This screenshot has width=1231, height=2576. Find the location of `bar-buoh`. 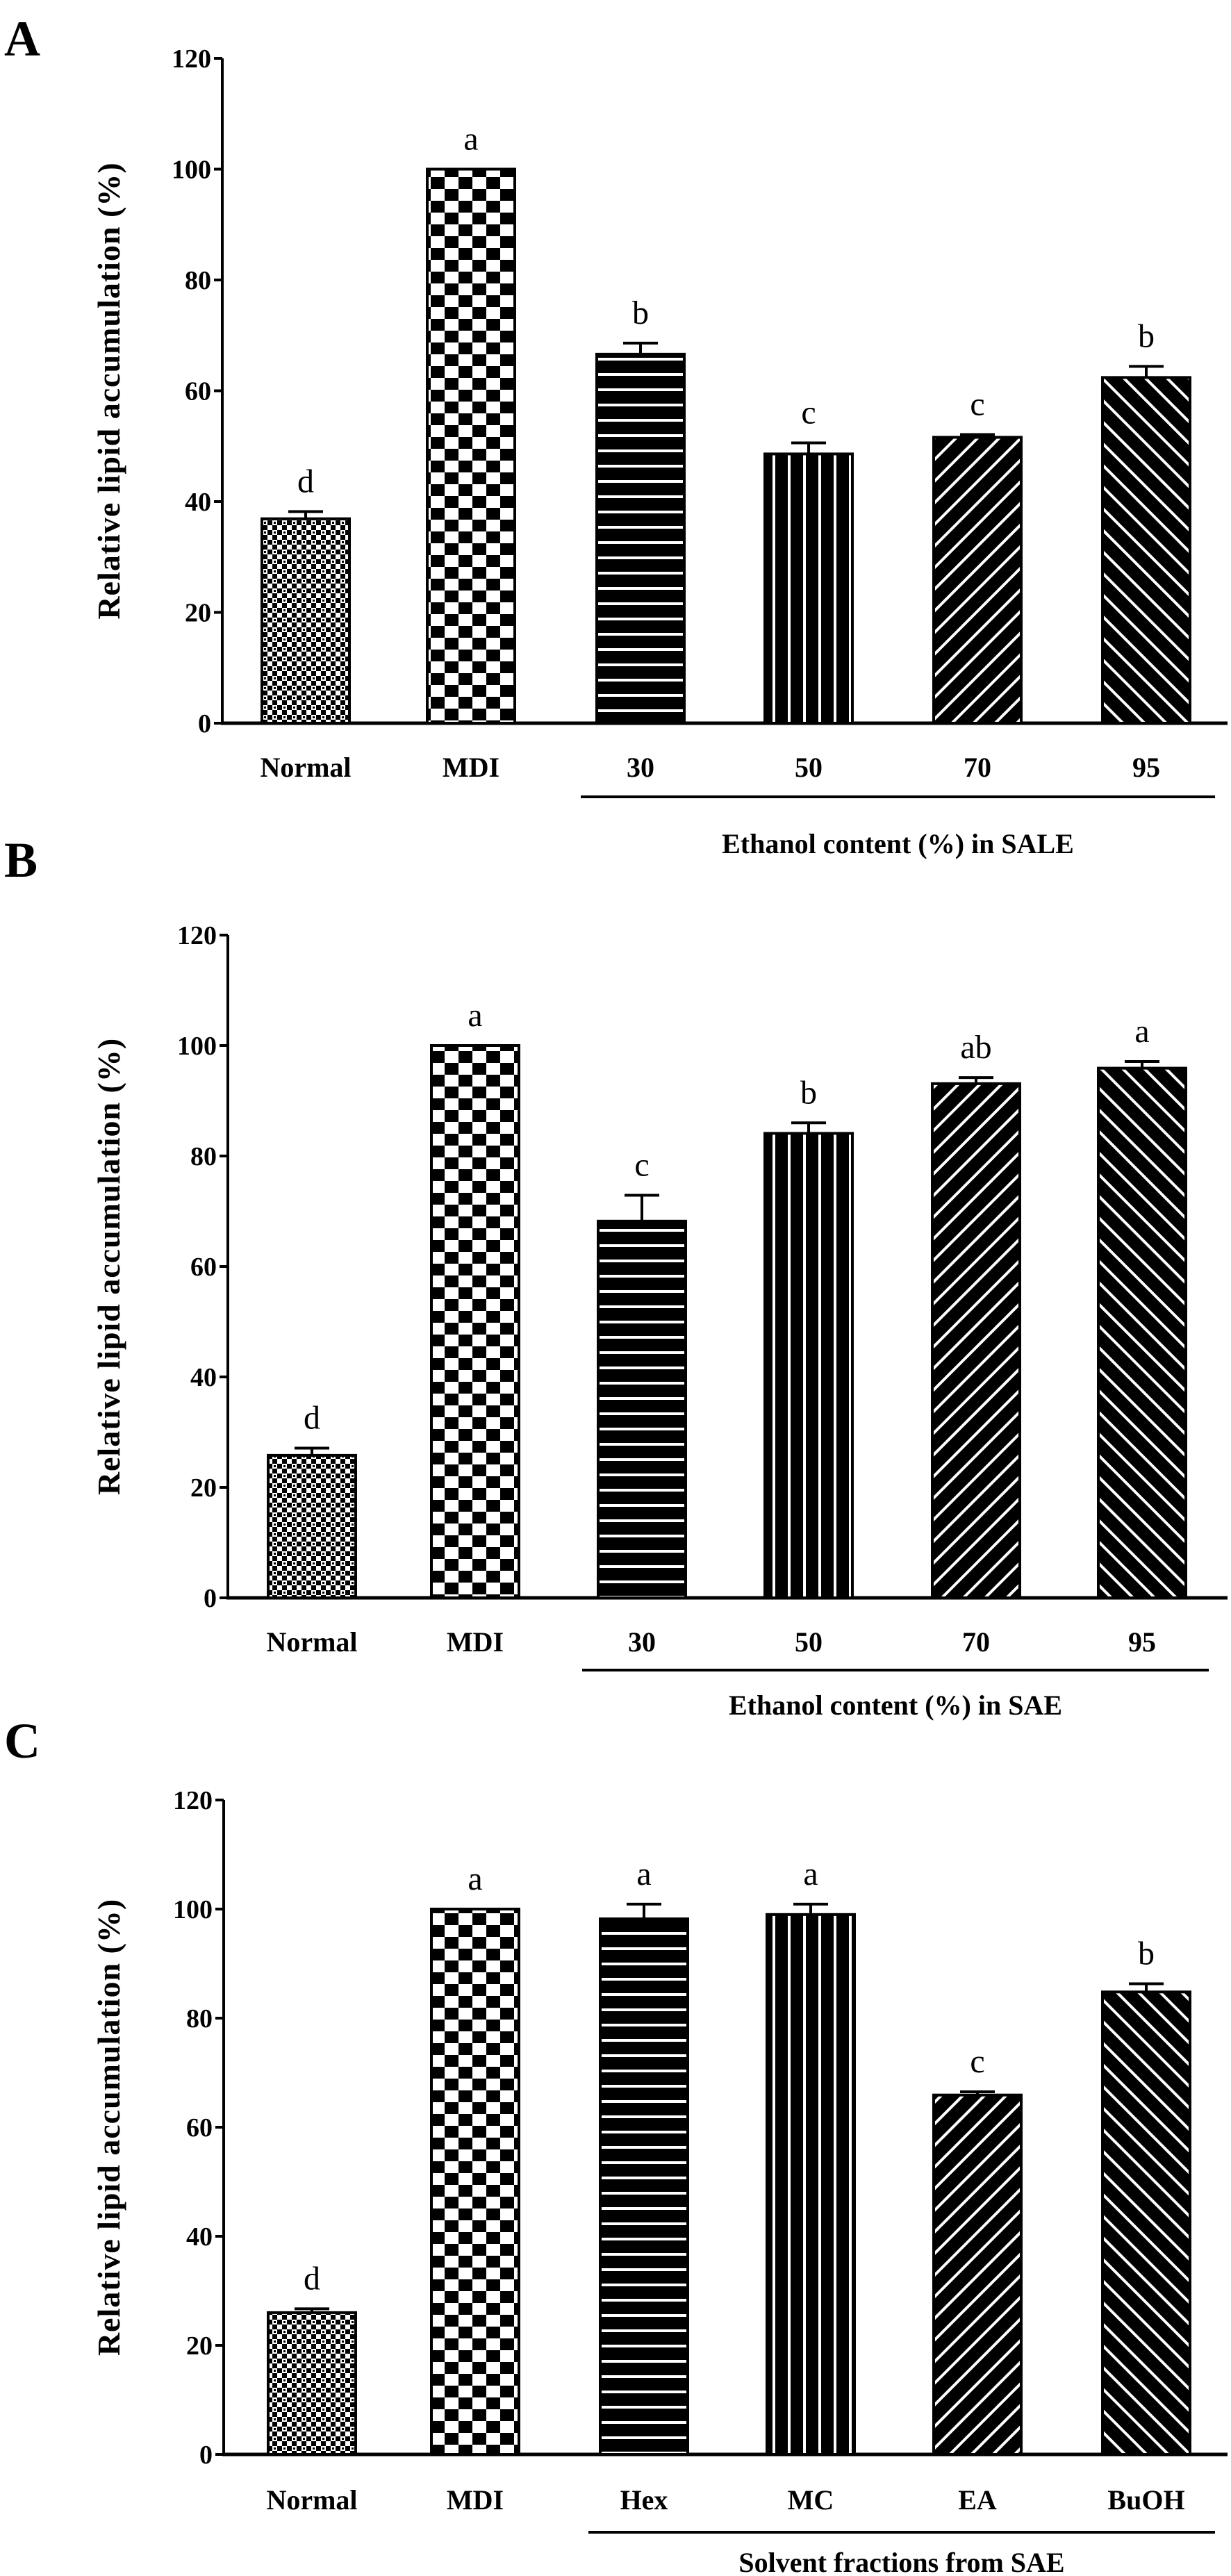

bar-buoh is located at coordinates (1146, 2223).